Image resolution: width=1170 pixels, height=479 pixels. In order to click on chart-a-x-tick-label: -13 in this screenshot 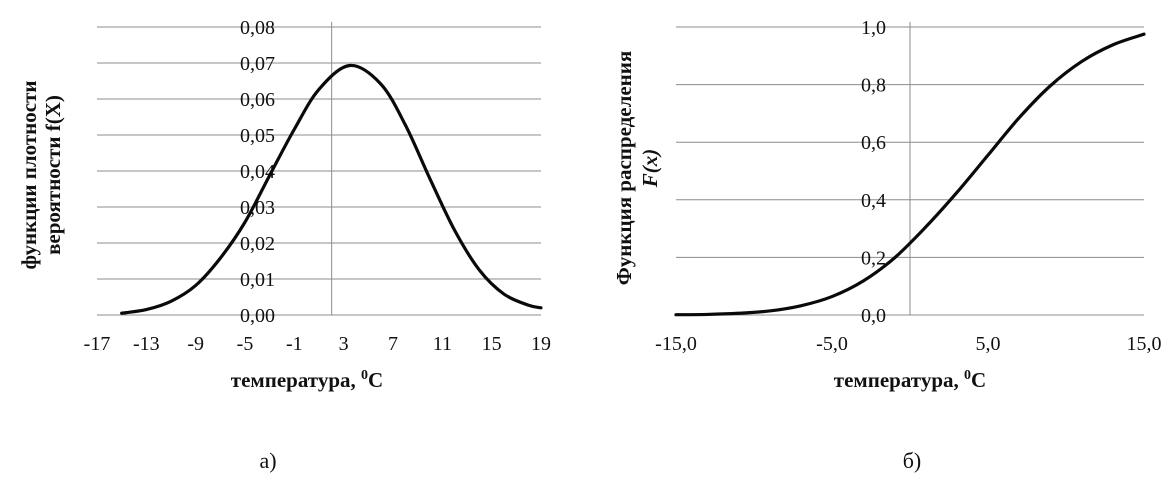, I will do `click(146, 344)`.